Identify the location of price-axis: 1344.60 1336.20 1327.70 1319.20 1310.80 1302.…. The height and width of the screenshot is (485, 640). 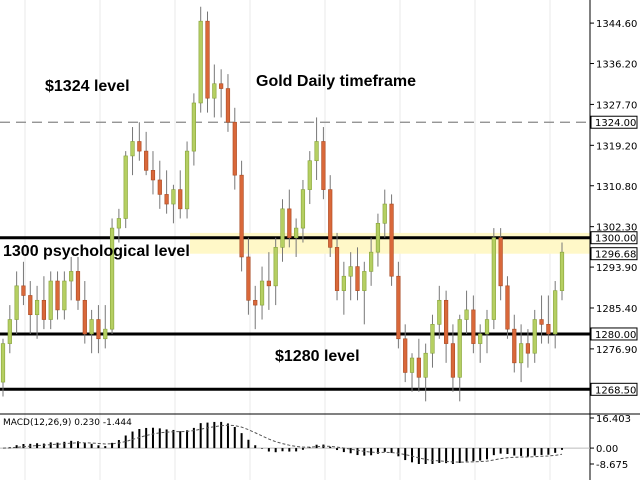
(613, 187).